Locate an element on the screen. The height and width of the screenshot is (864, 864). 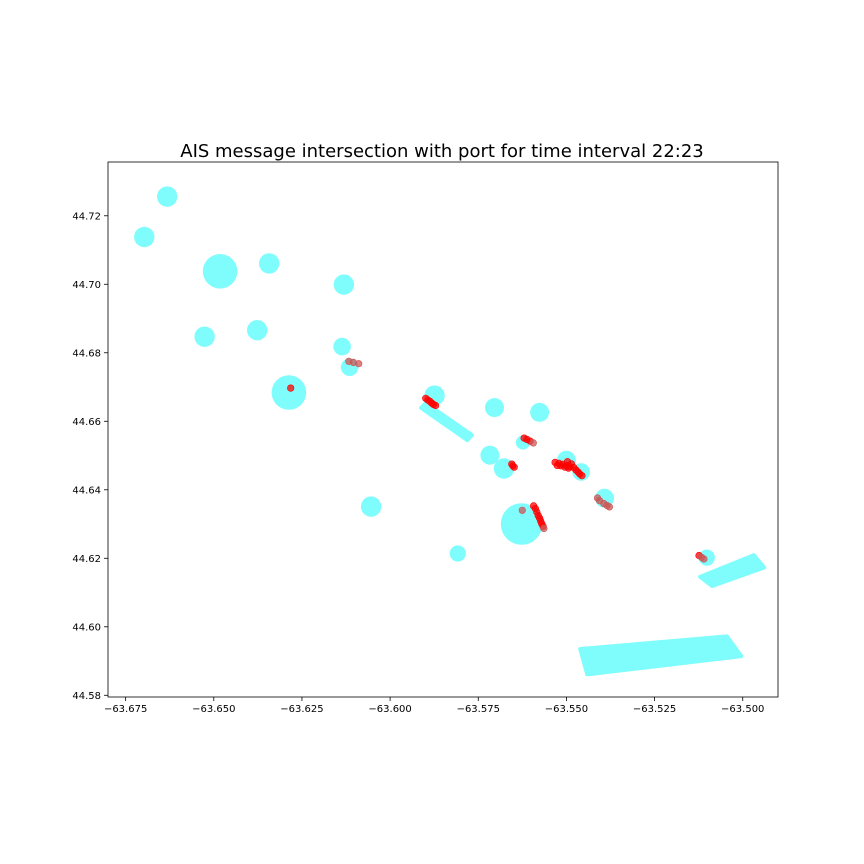
x-tick-label: −63.600 is located at coordinates (389, 709).